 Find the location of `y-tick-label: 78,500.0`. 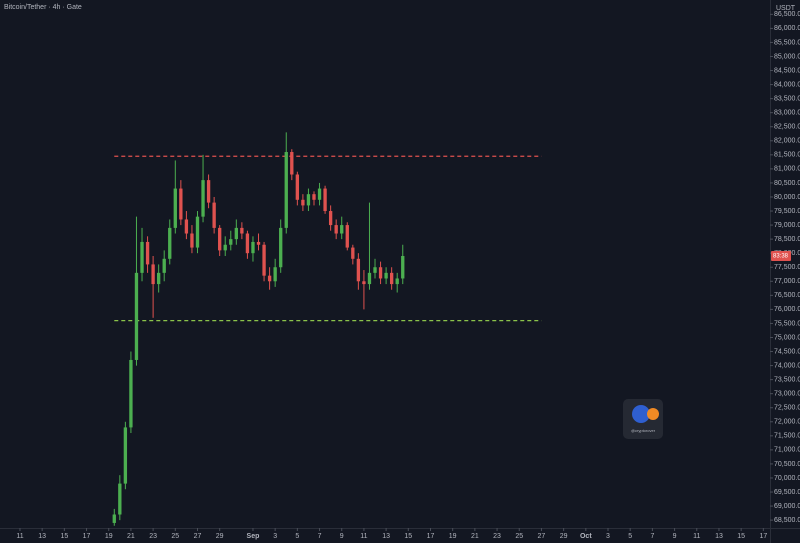

y-tick-label: 78,500.0 is located at coordinates (787, 239).